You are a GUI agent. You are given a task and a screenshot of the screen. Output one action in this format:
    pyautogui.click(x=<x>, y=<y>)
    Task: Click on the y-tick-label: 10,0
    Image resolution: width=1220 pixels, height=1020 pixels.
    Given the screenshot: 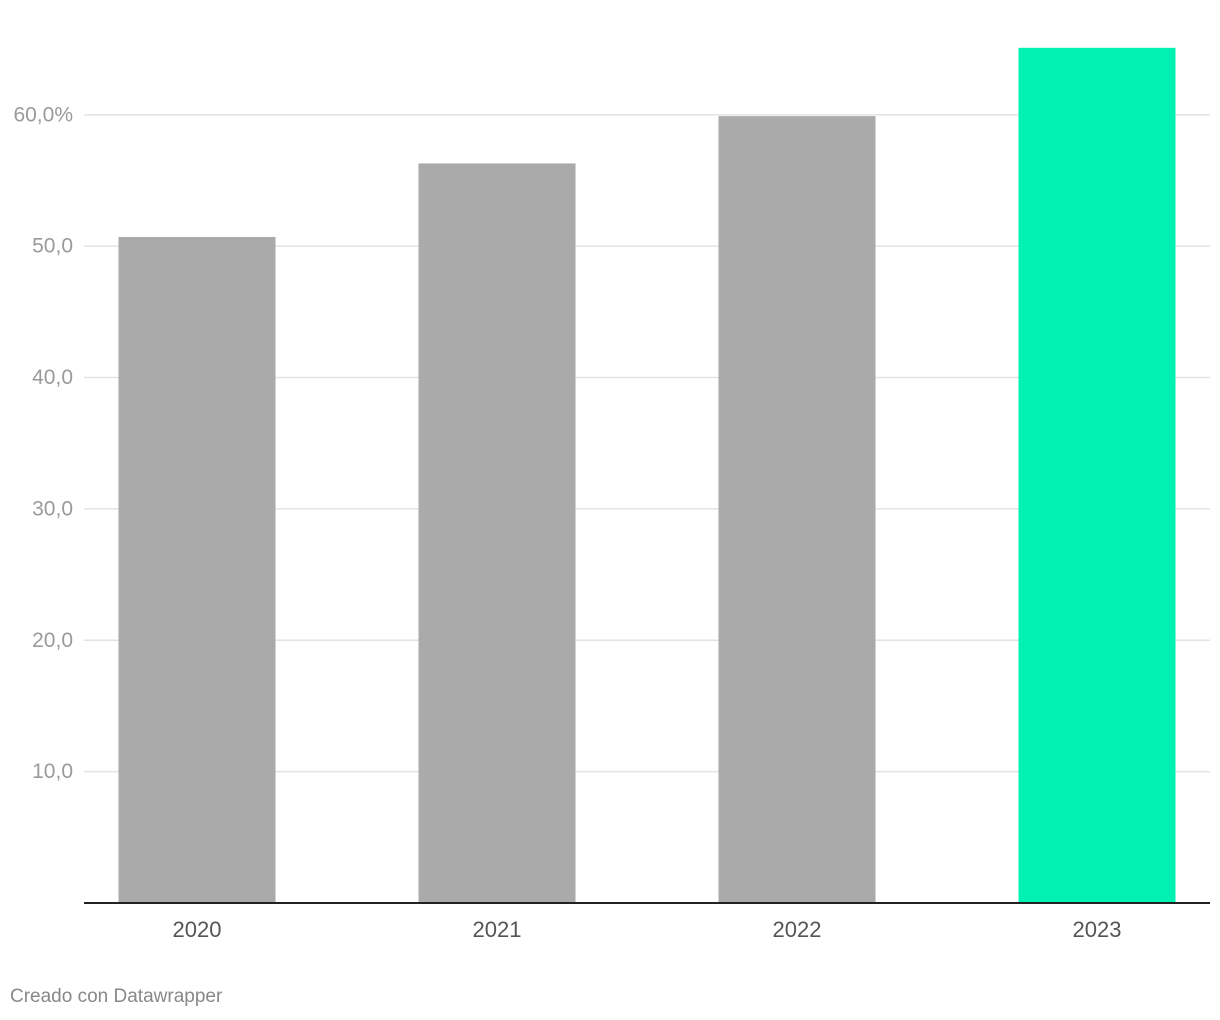 What is the action you would take?
    pyautogui.click(x=52, y=771)
    